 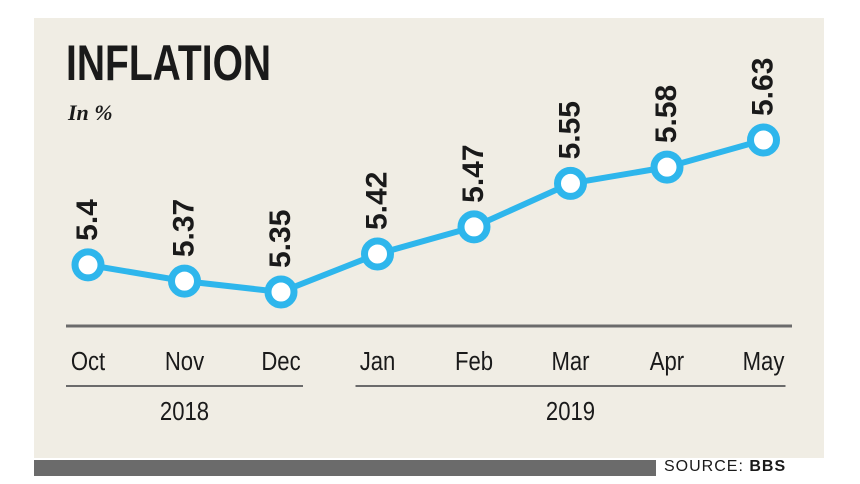 I want to click on chart-subtitle: In %, so click(x=90, y=112).